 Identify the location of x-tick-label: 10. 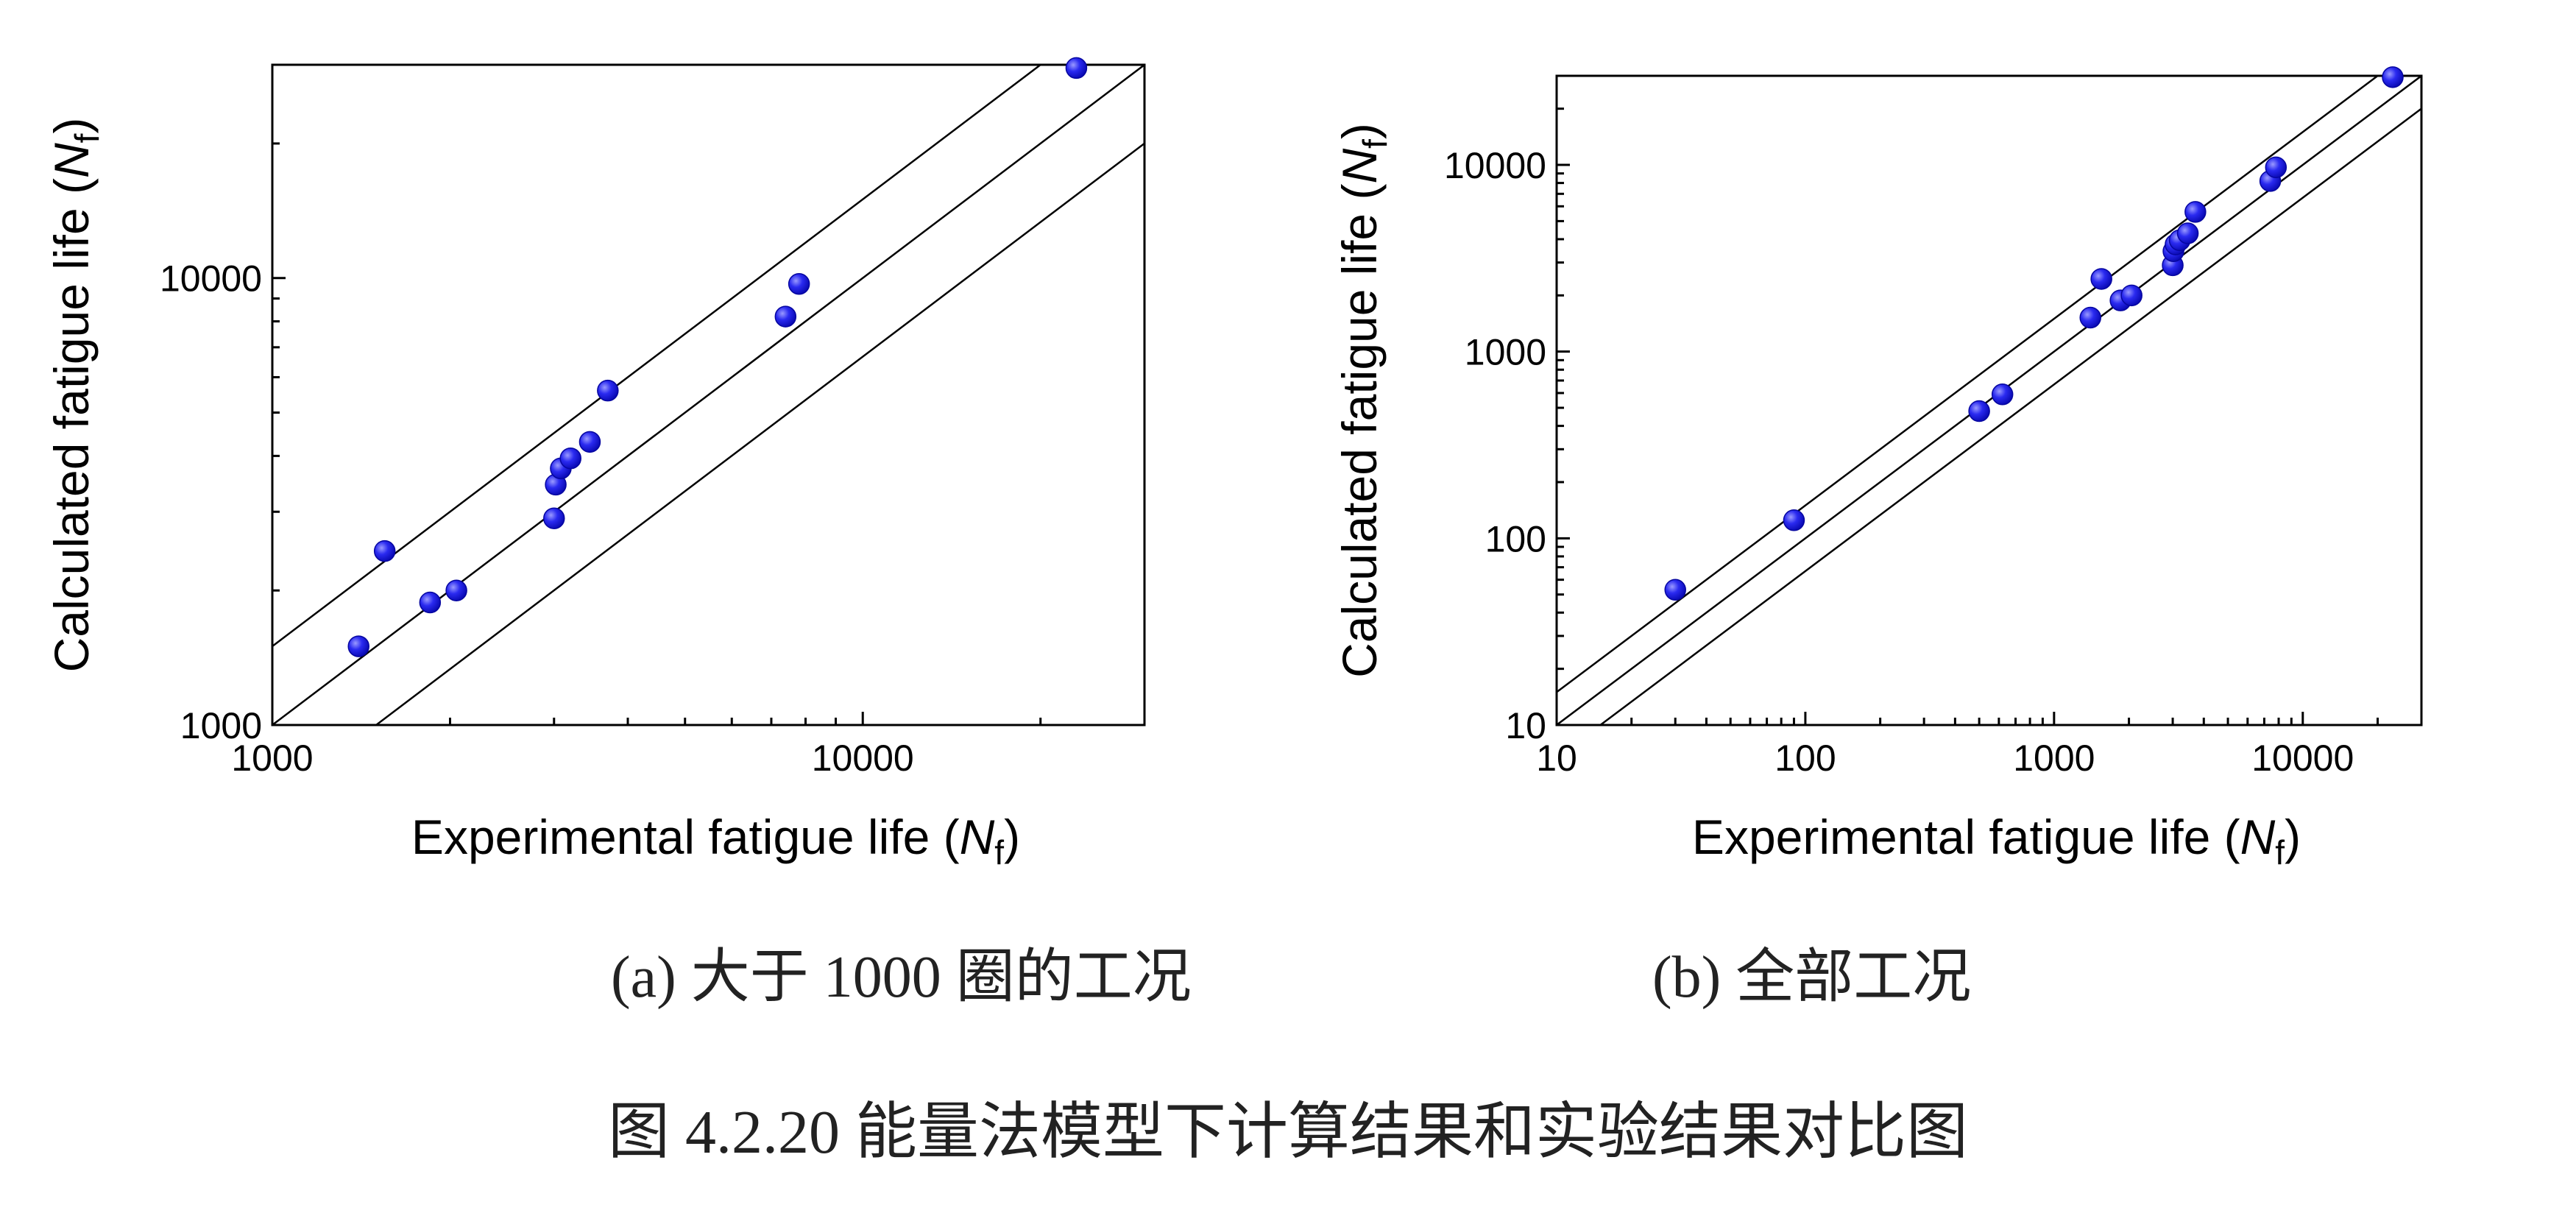
(1556, 759).